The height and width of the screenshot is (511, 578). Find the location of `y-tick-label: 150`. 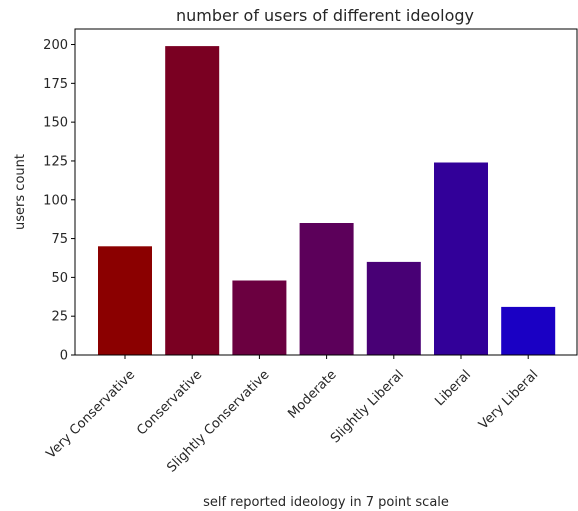

y-tick-label: 150 is located at coordinates (55, 123).